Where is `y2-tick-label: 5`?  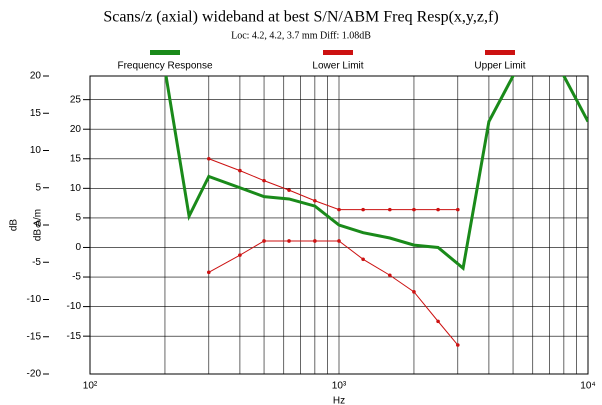
y2-tick-label: 5 is located at coordinates (78, 218).